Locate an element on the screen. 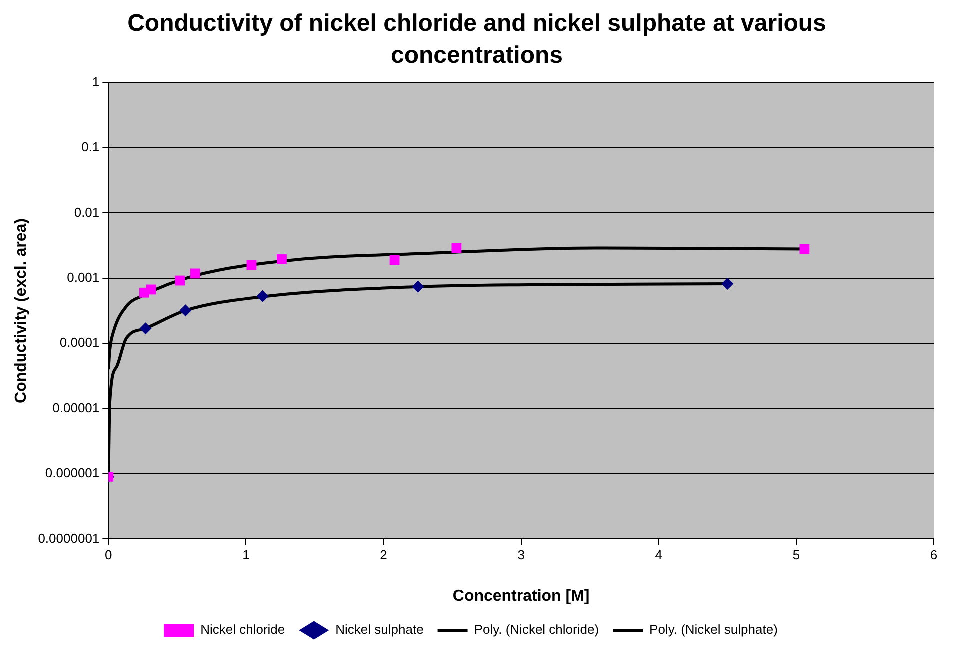  x-tick-label: 1 is located at coordinates (246, 555).